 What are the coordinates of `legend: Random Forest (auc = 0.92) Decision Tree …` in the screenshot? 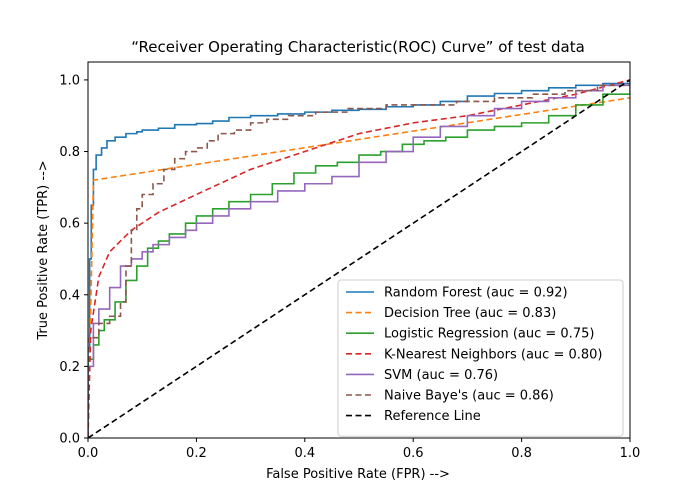 It's located at (480, 358).